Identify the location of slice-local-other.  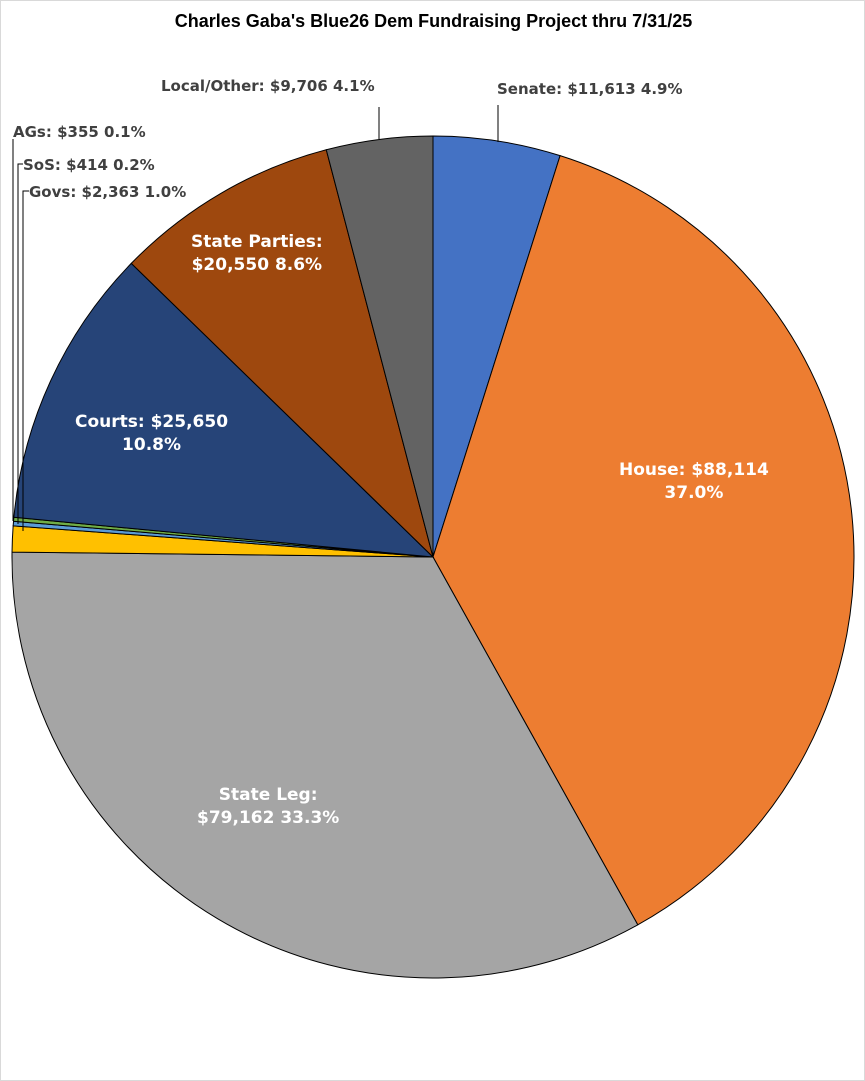
(379, 346).